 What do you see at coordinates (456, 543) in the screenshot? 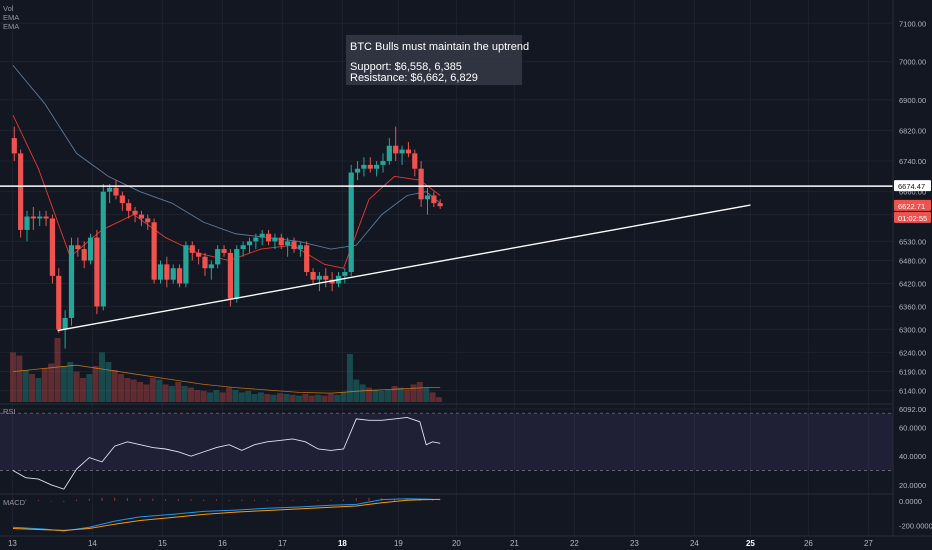
I see `time-tick-label: 20` at bounding box center [456, 543].